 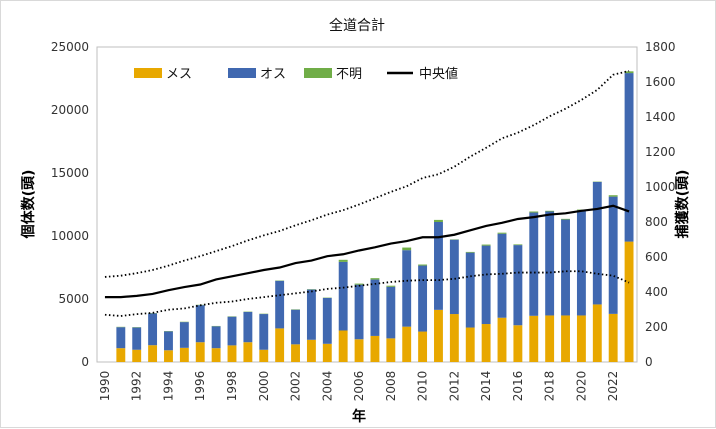 I want to click on legend-label: メス, so click(x=179, y=74).